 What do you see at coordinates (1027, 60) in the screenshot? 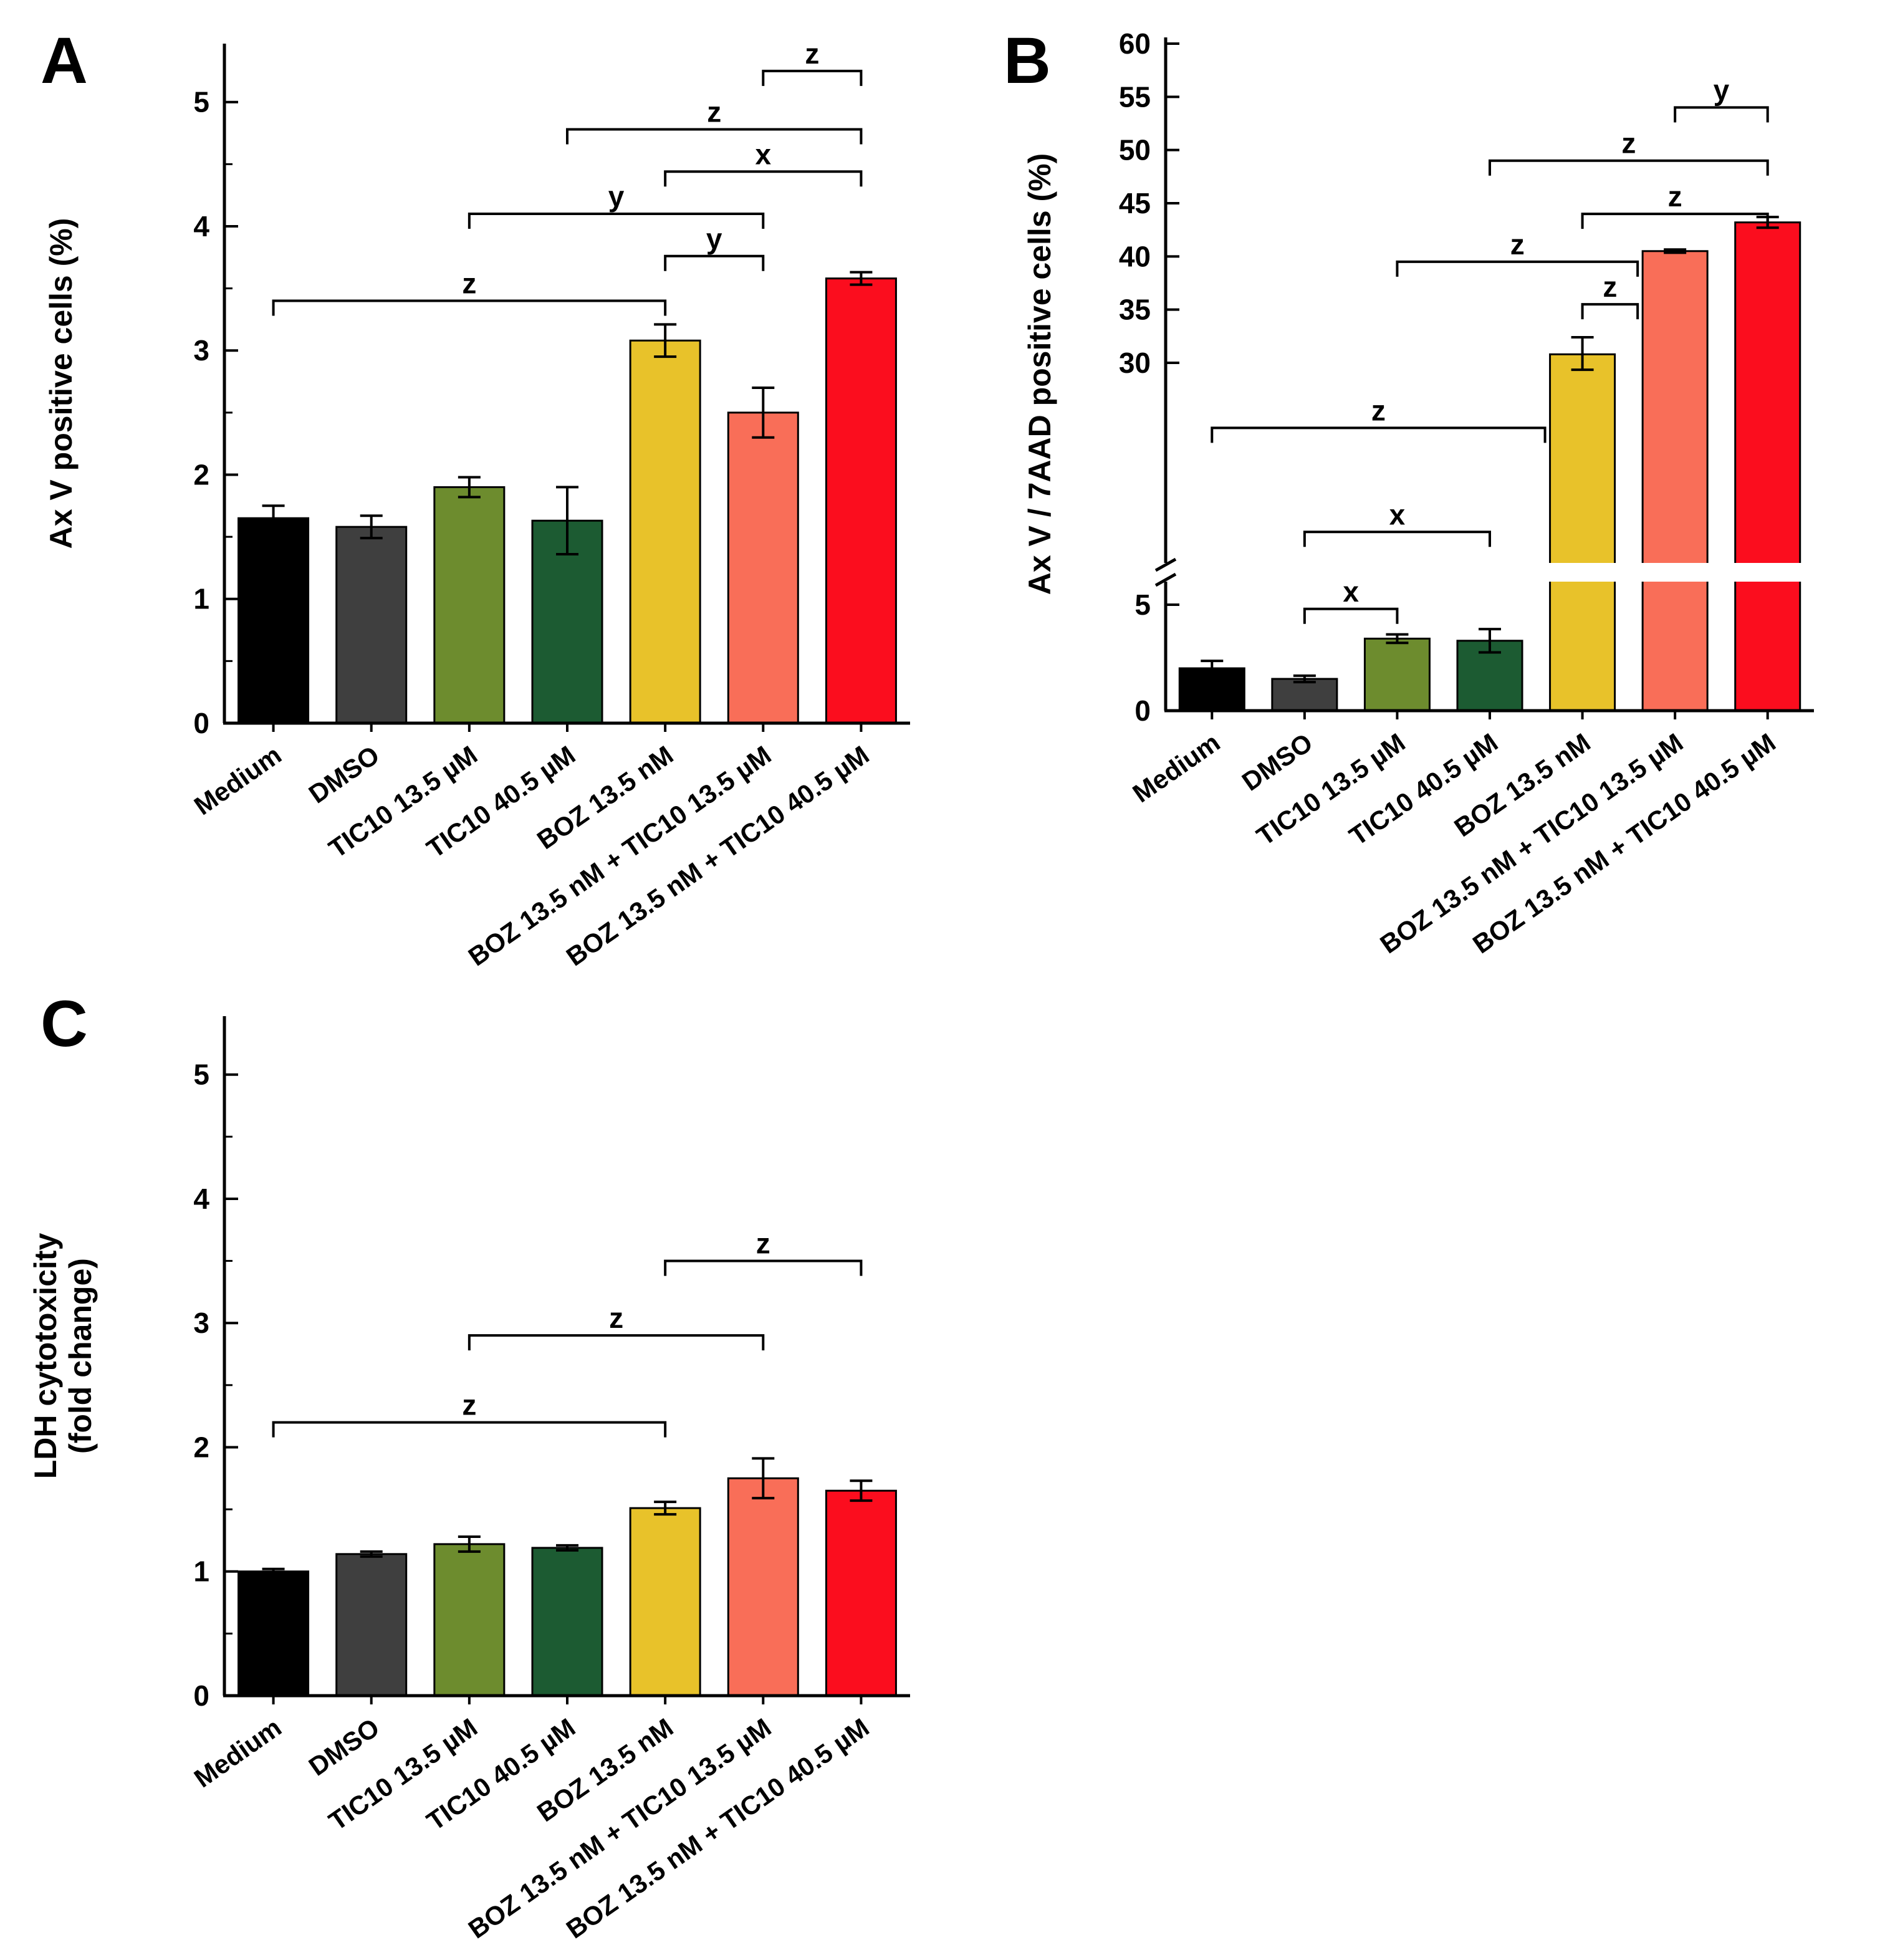
I see `panel-b-letter: B` at bounding box center [1027, 60].